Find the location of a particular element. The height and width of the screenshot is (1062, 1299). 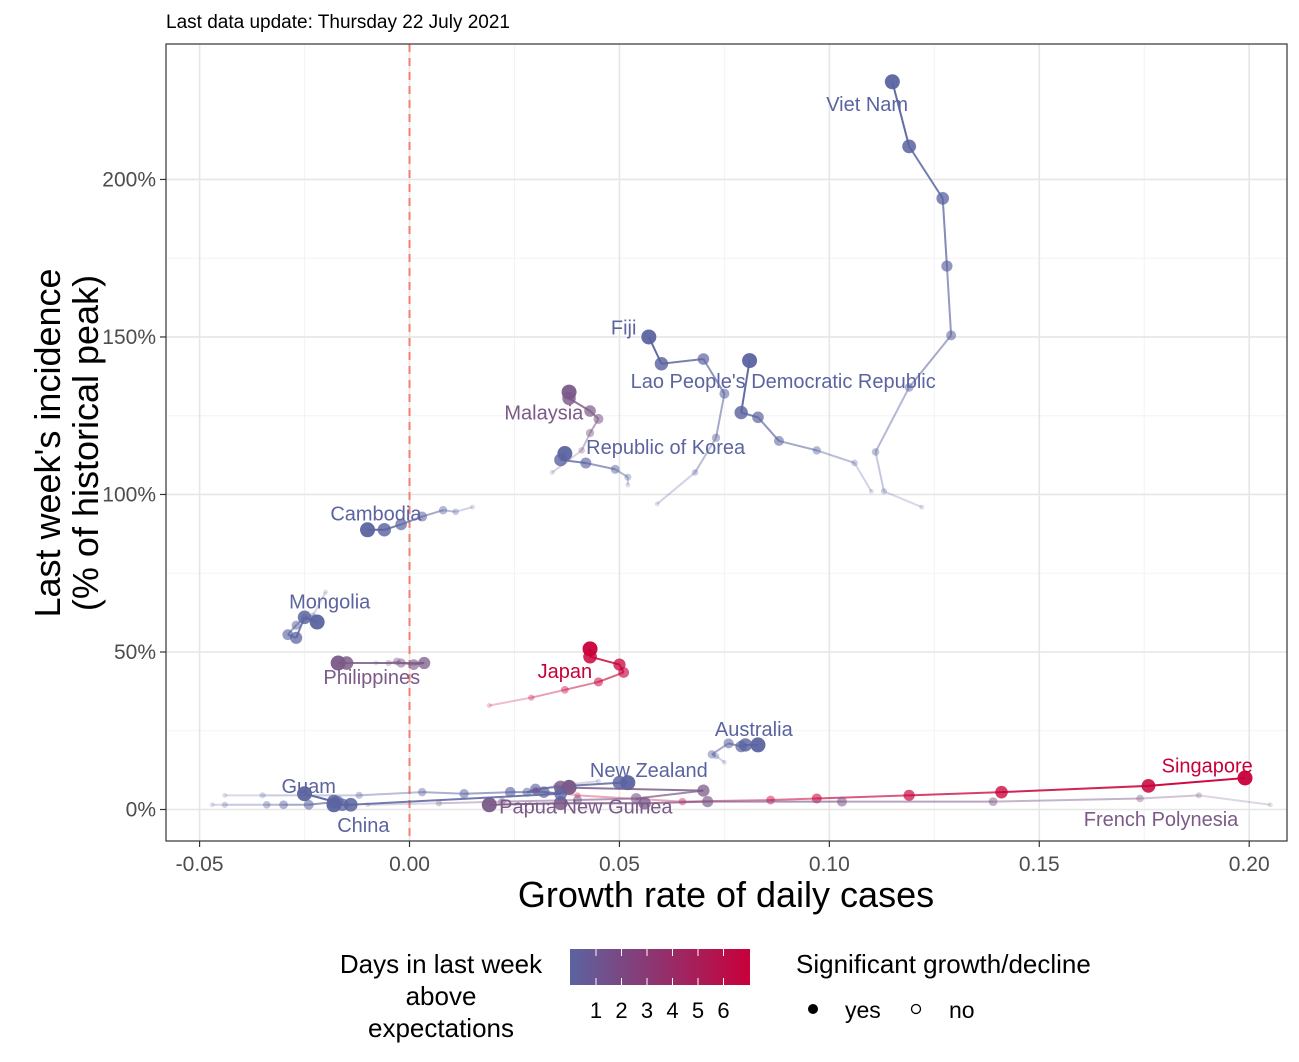

legend-tick-label: 4 is located at coordinates (672, 1010).